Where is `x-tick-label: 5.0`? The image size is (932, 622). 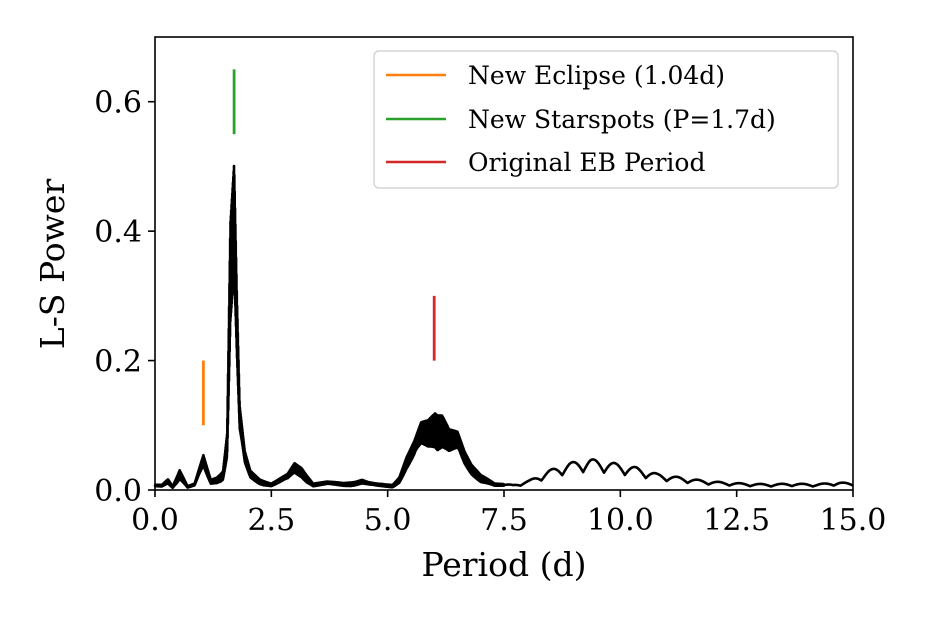
x-tick-label: 5.0 is located at coordinates (388, 520).